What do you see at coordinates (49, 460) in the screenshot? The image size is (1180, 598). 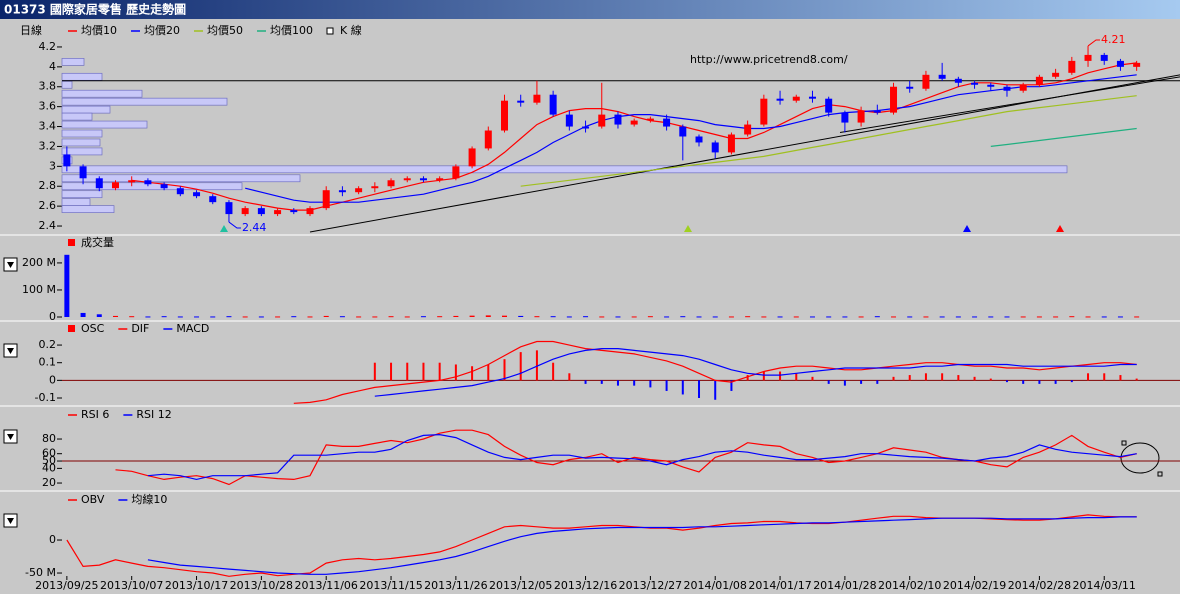 I see `y-tick-label: 50` at bounding box center [49, 460].